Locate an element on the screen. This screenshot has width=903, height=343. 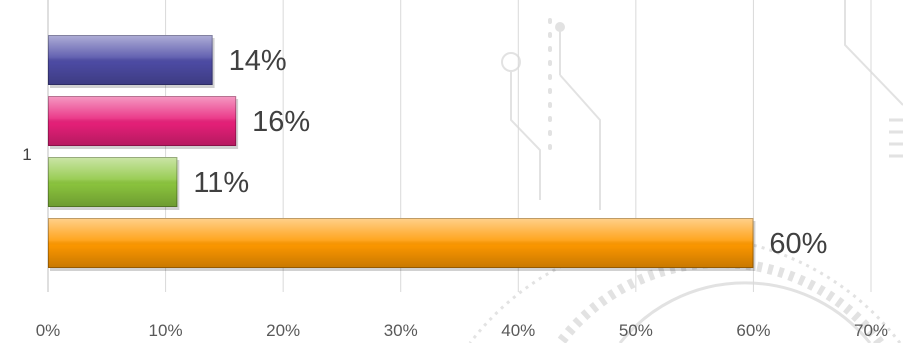
x-tick-label: 20% is located at coordinates (283, 330).